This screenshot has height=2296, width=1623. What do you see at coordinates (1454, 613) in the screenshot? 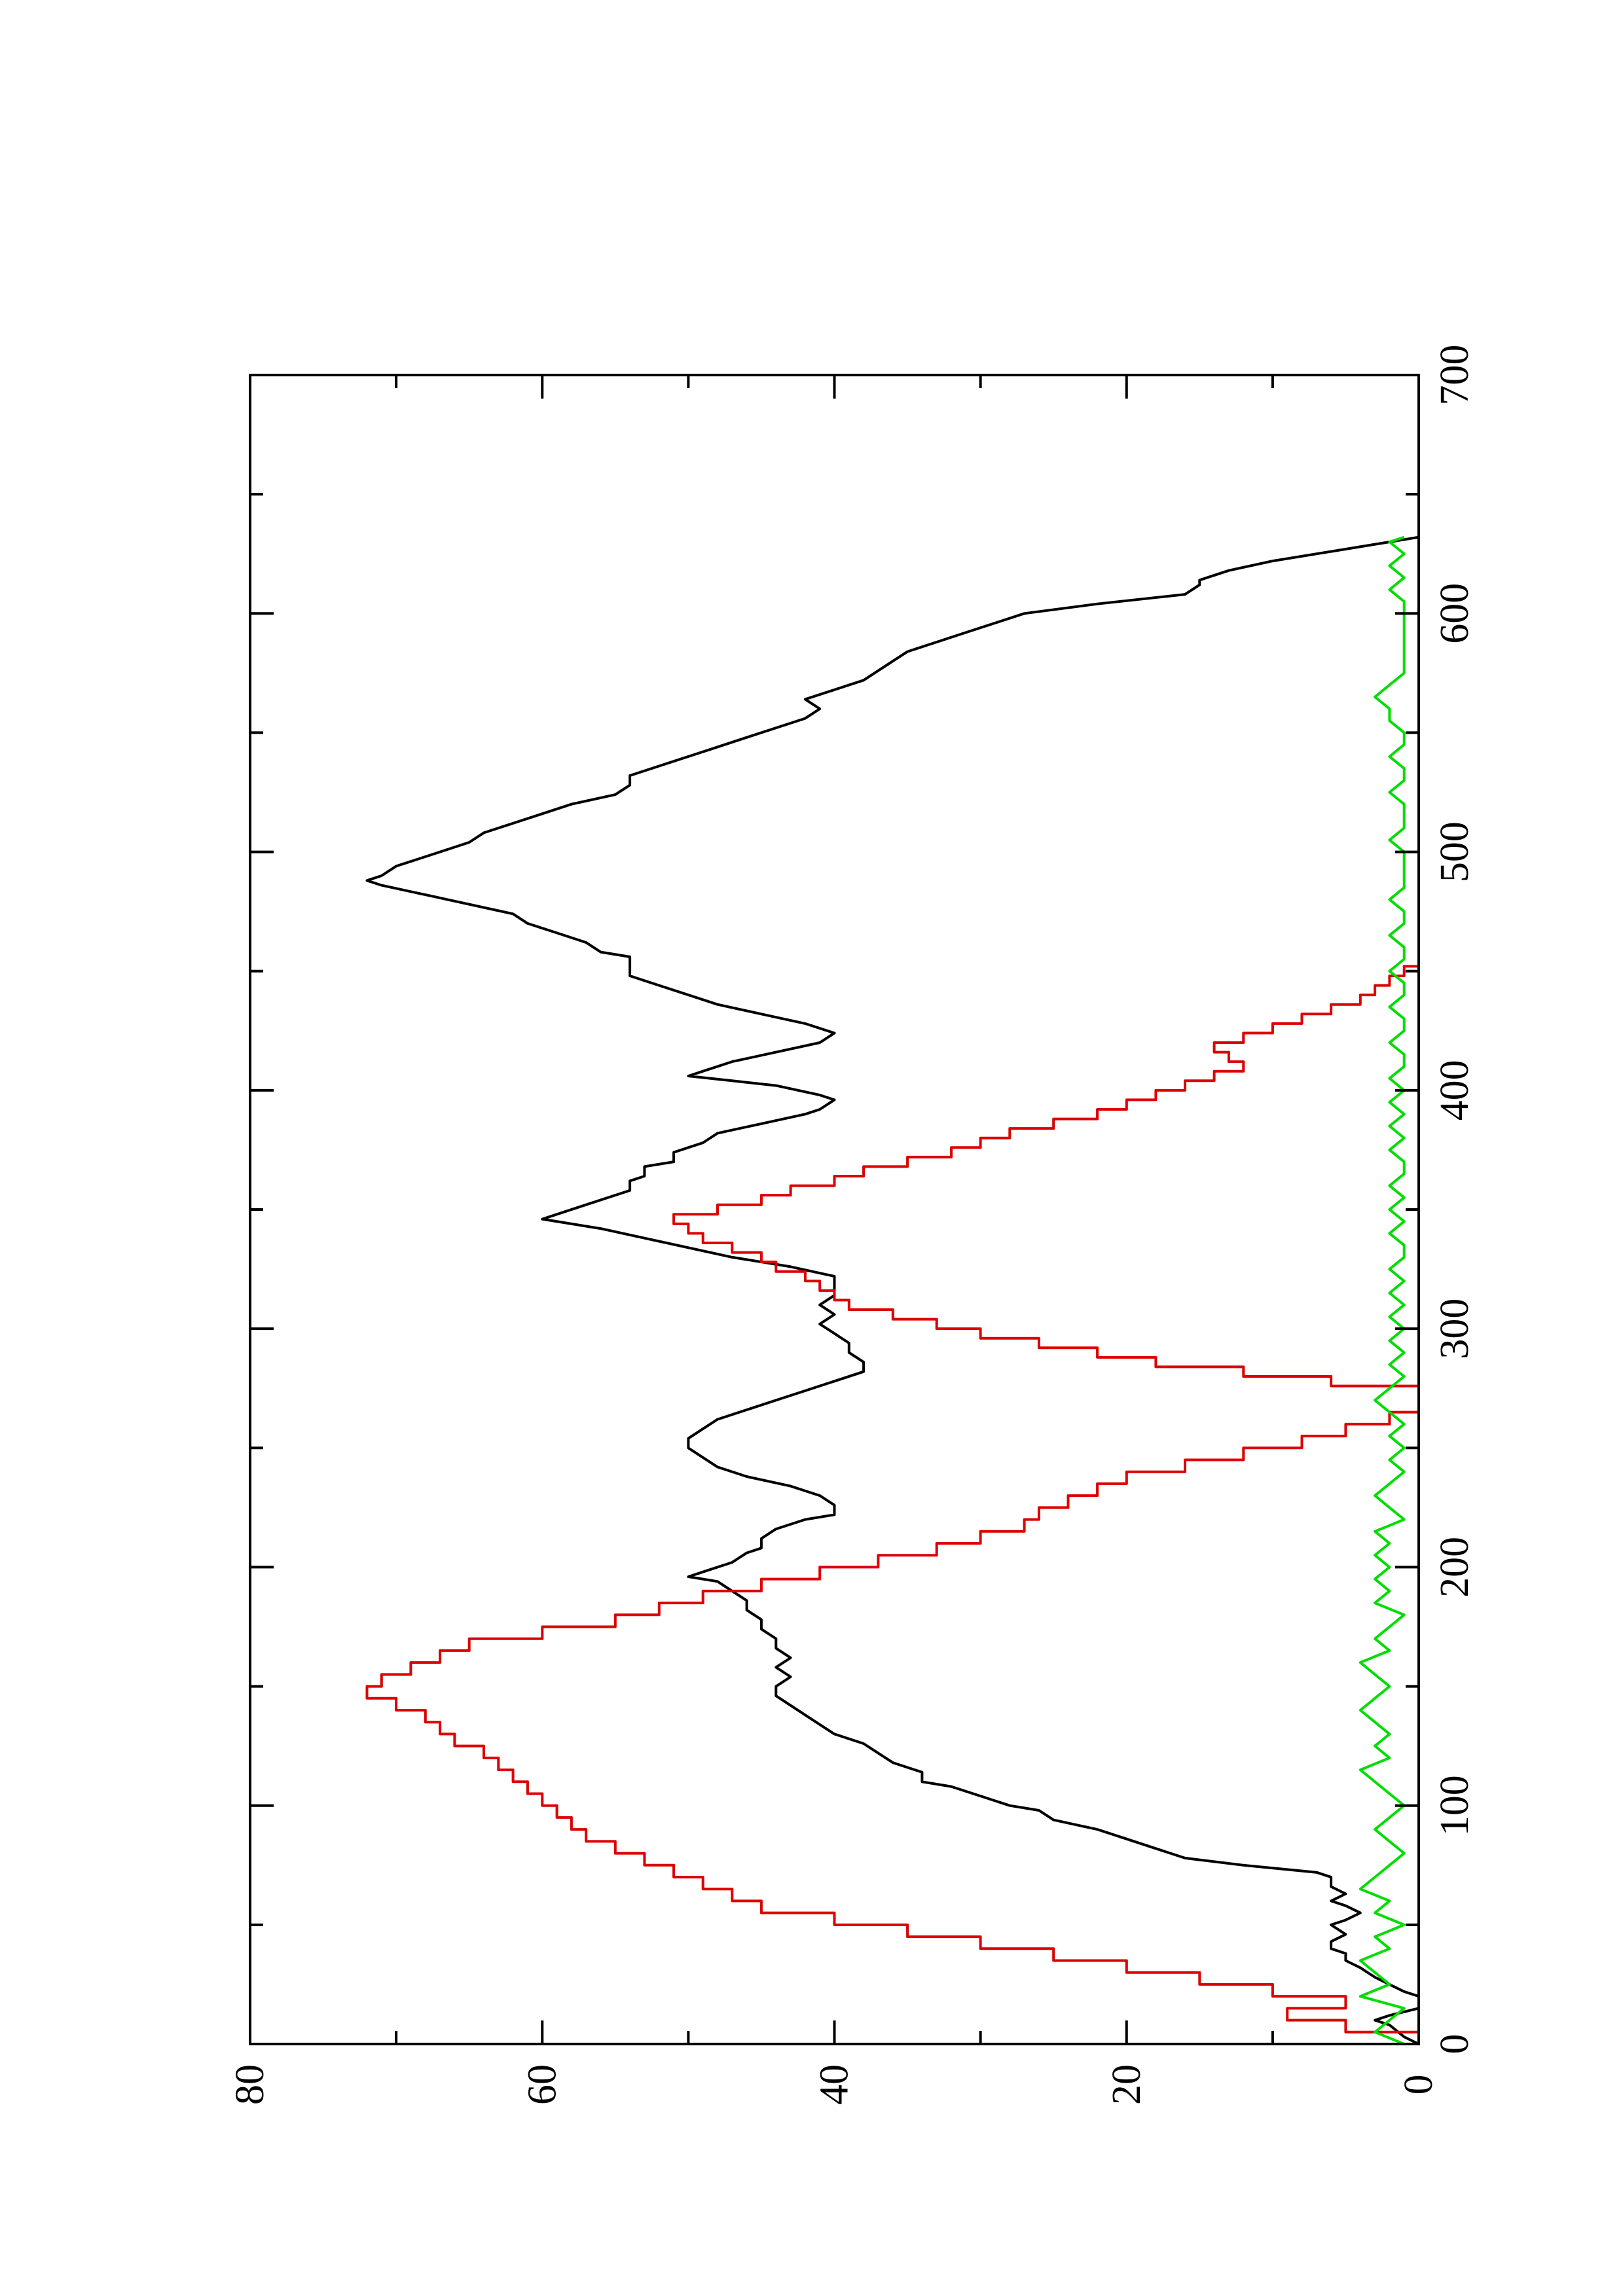
I see `x-tick-label: 600` at bounding box center [1454, 613].